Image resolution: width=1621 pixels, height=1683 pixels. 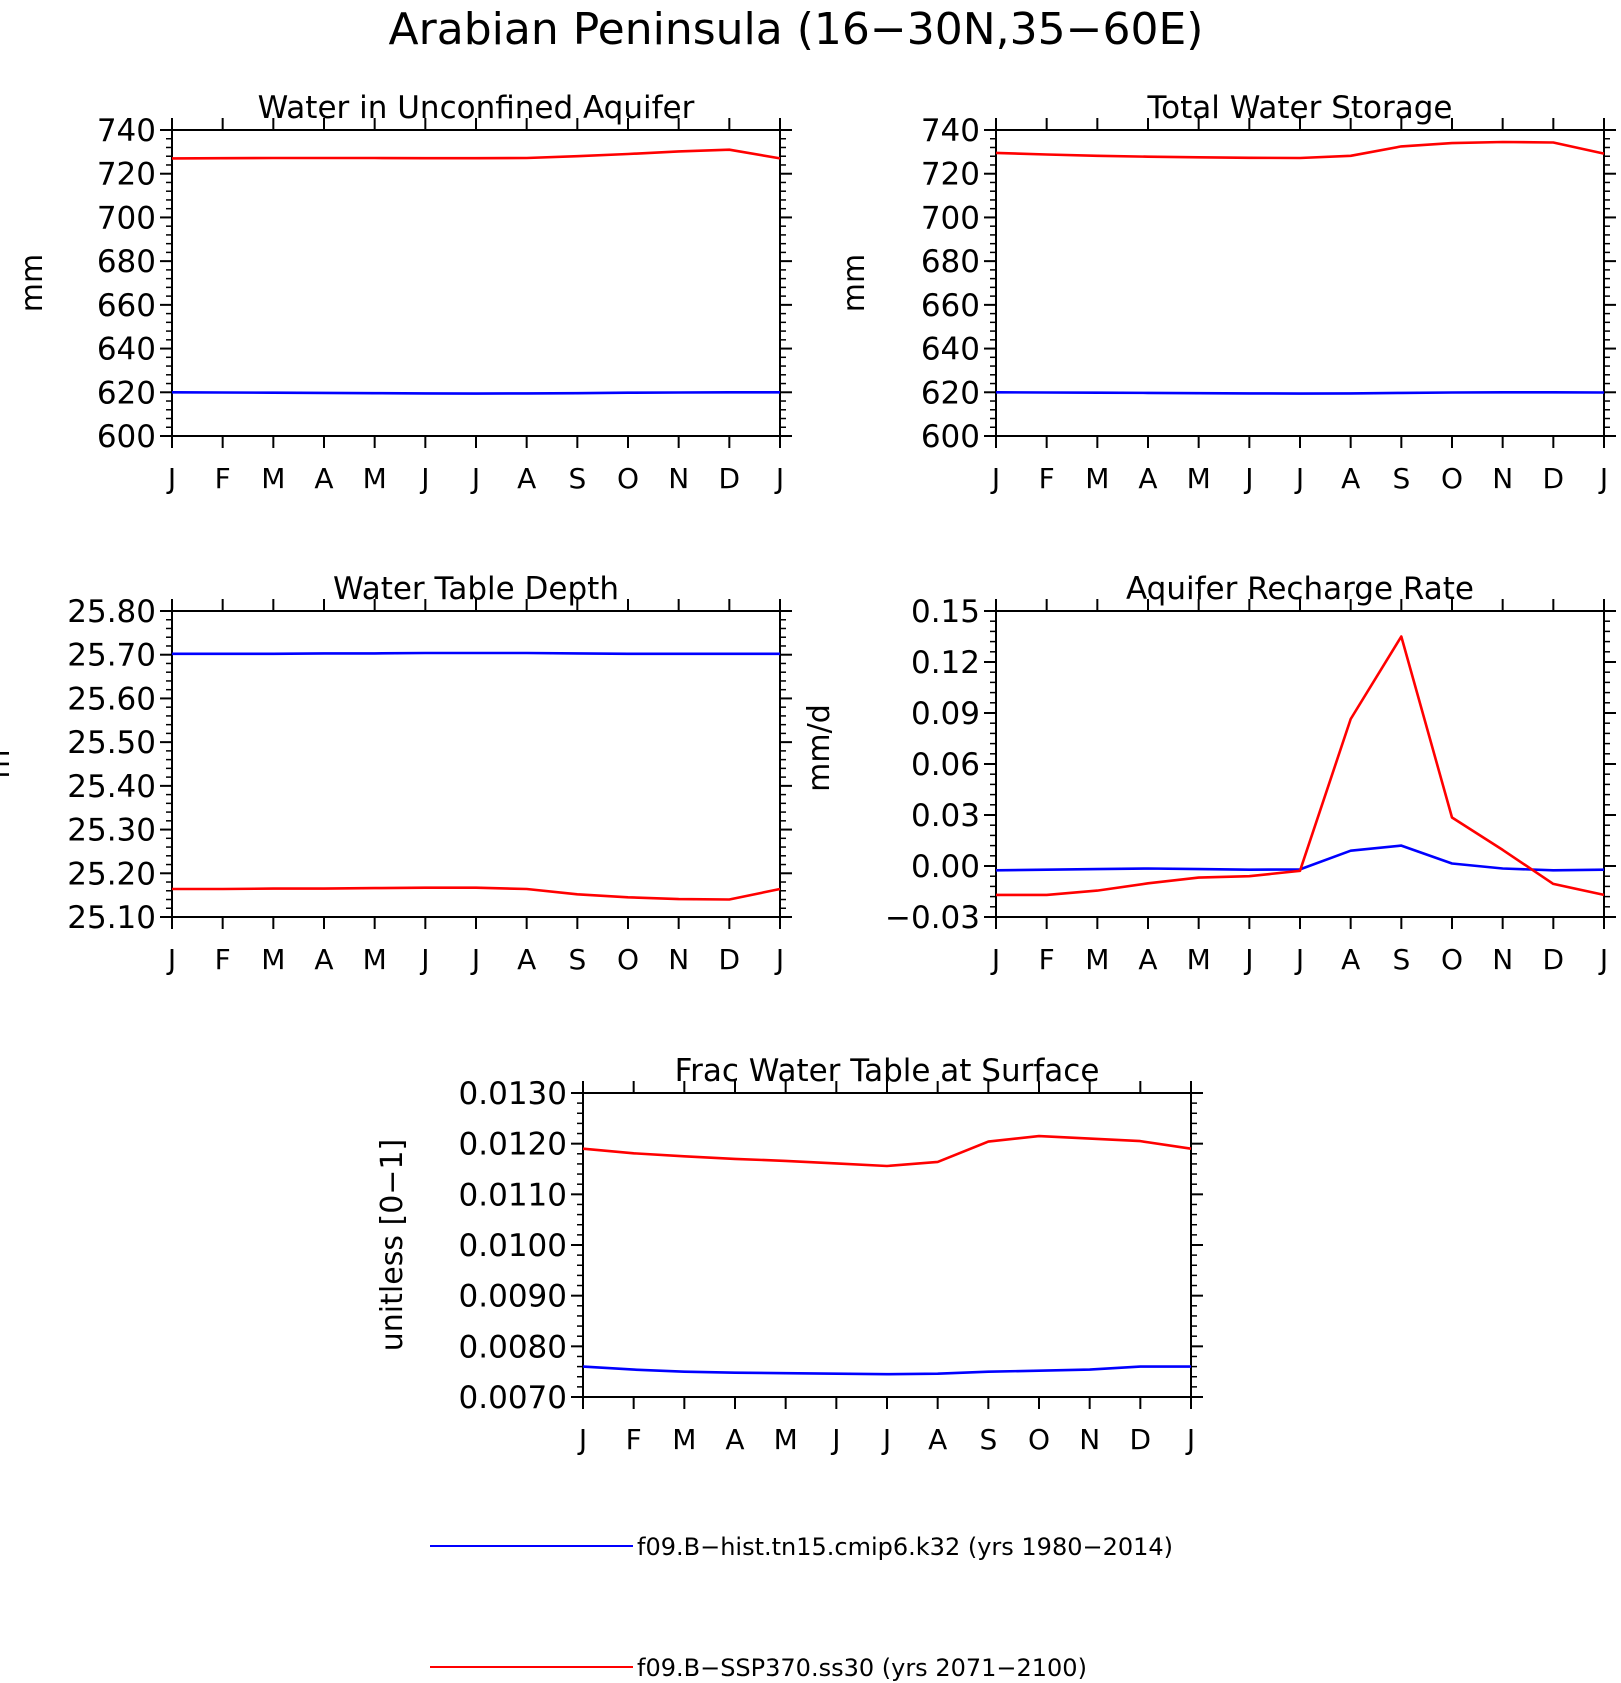 I want to click on y-tick-label: 25.70, so click(x=111, y=656).